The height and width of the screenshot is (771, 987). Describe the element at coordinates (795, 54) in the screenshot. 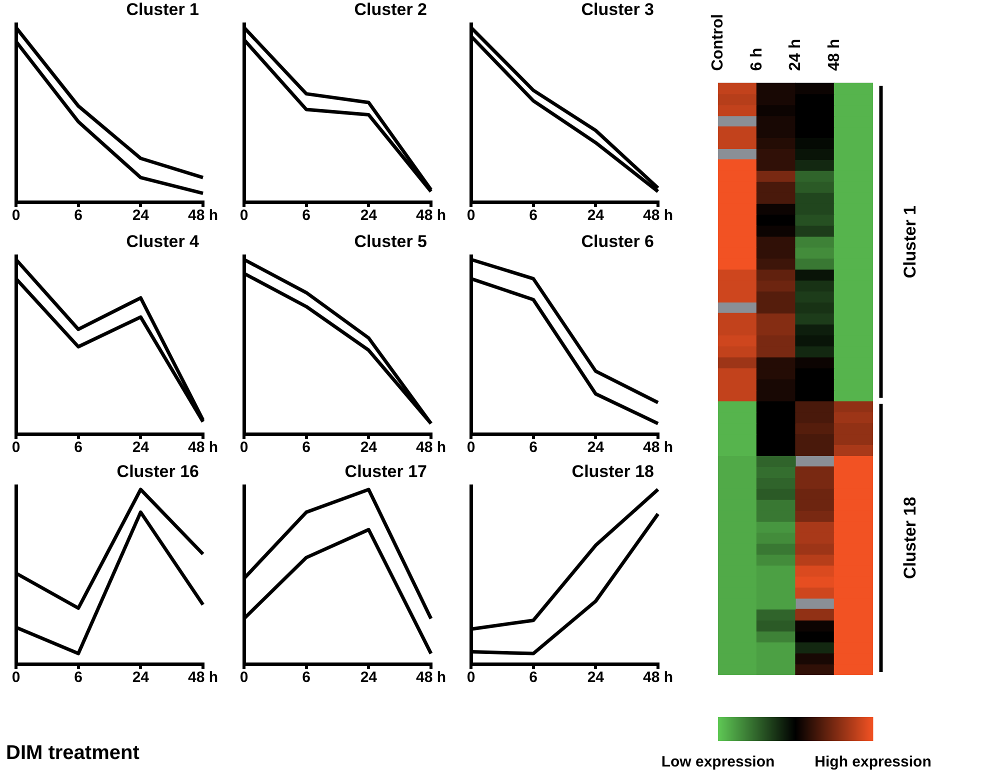

I see `x-tick-label: 24 h` at that location.